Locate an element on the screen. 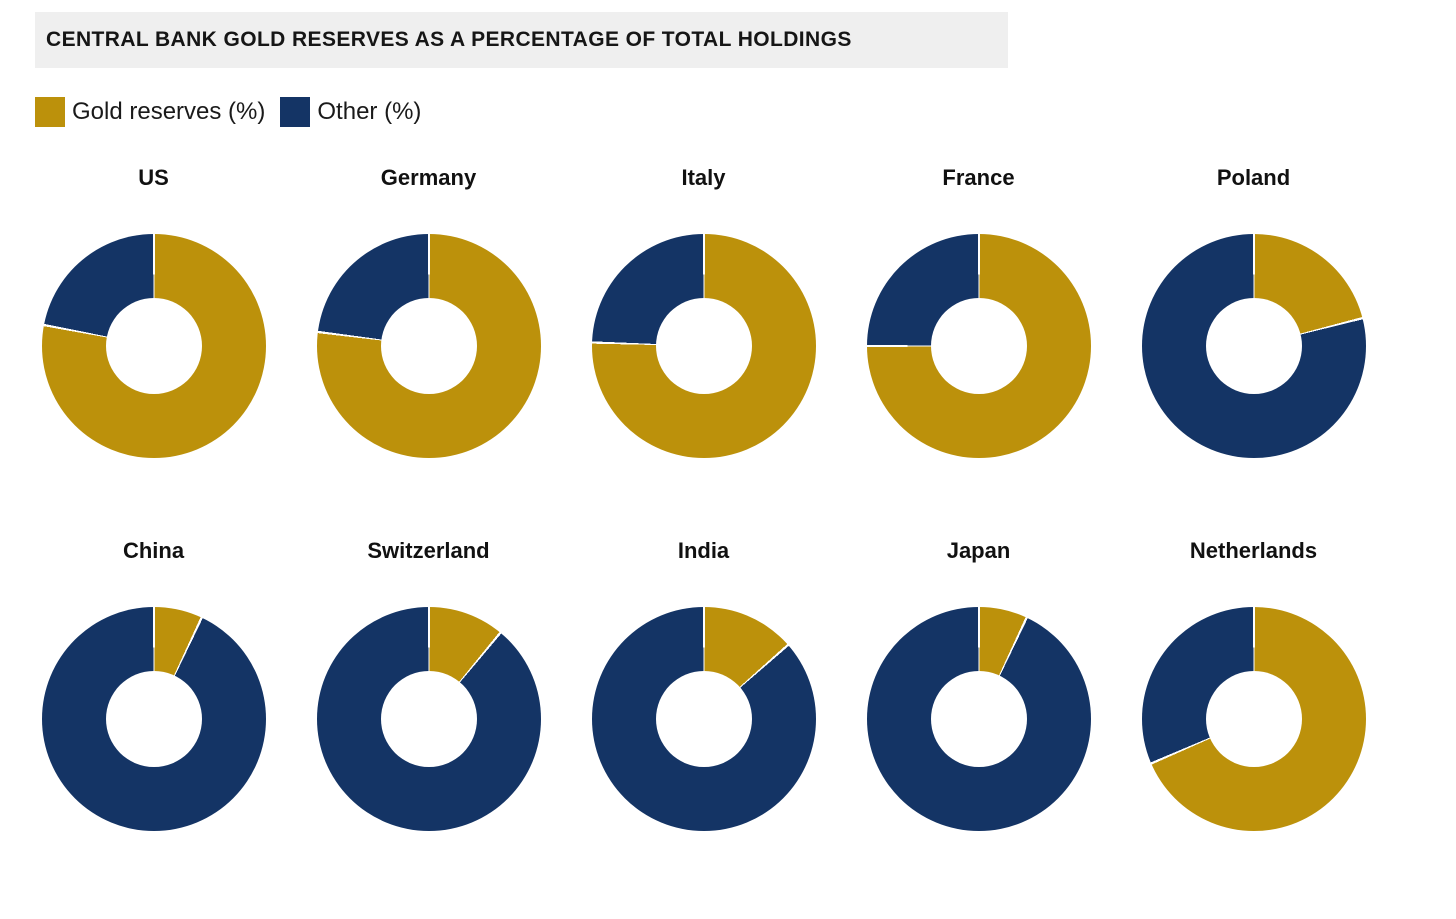 This screenshot has width=1456, height=919. legend-item-gold: Gold reserves (%) is located at coordinates (150, 112).